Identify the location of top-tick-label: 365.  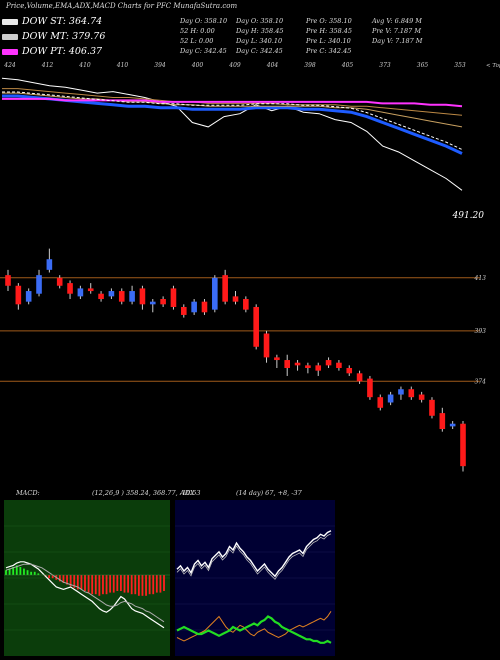
(423, 65).